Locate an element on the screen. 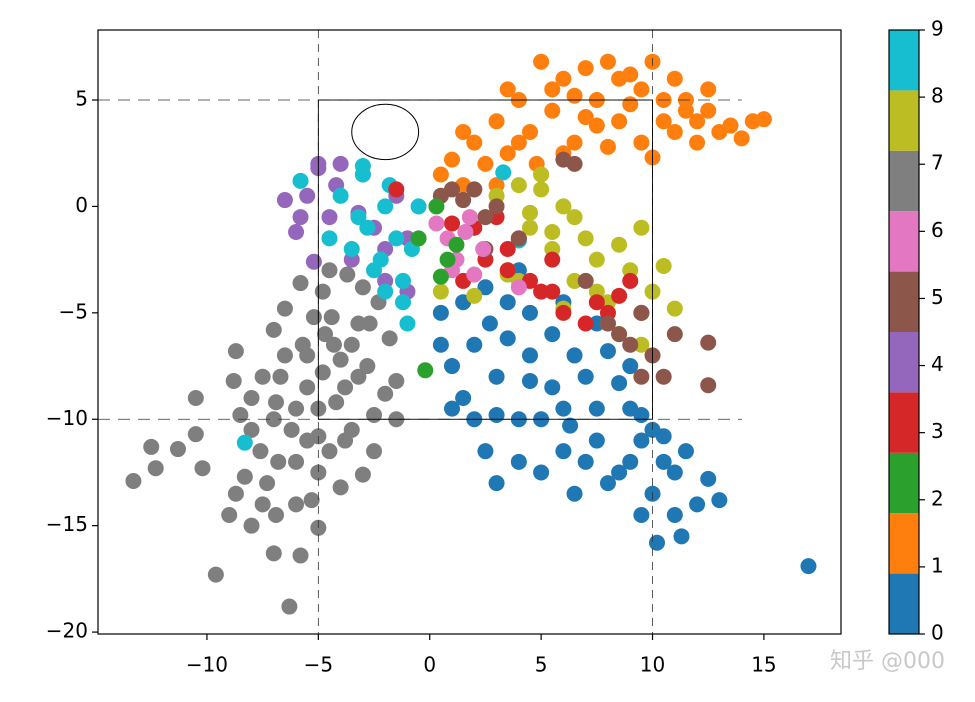 The width and height of the screenshot is (975, 702). x-tick-label: 5 is located at coordinates (541, 665).